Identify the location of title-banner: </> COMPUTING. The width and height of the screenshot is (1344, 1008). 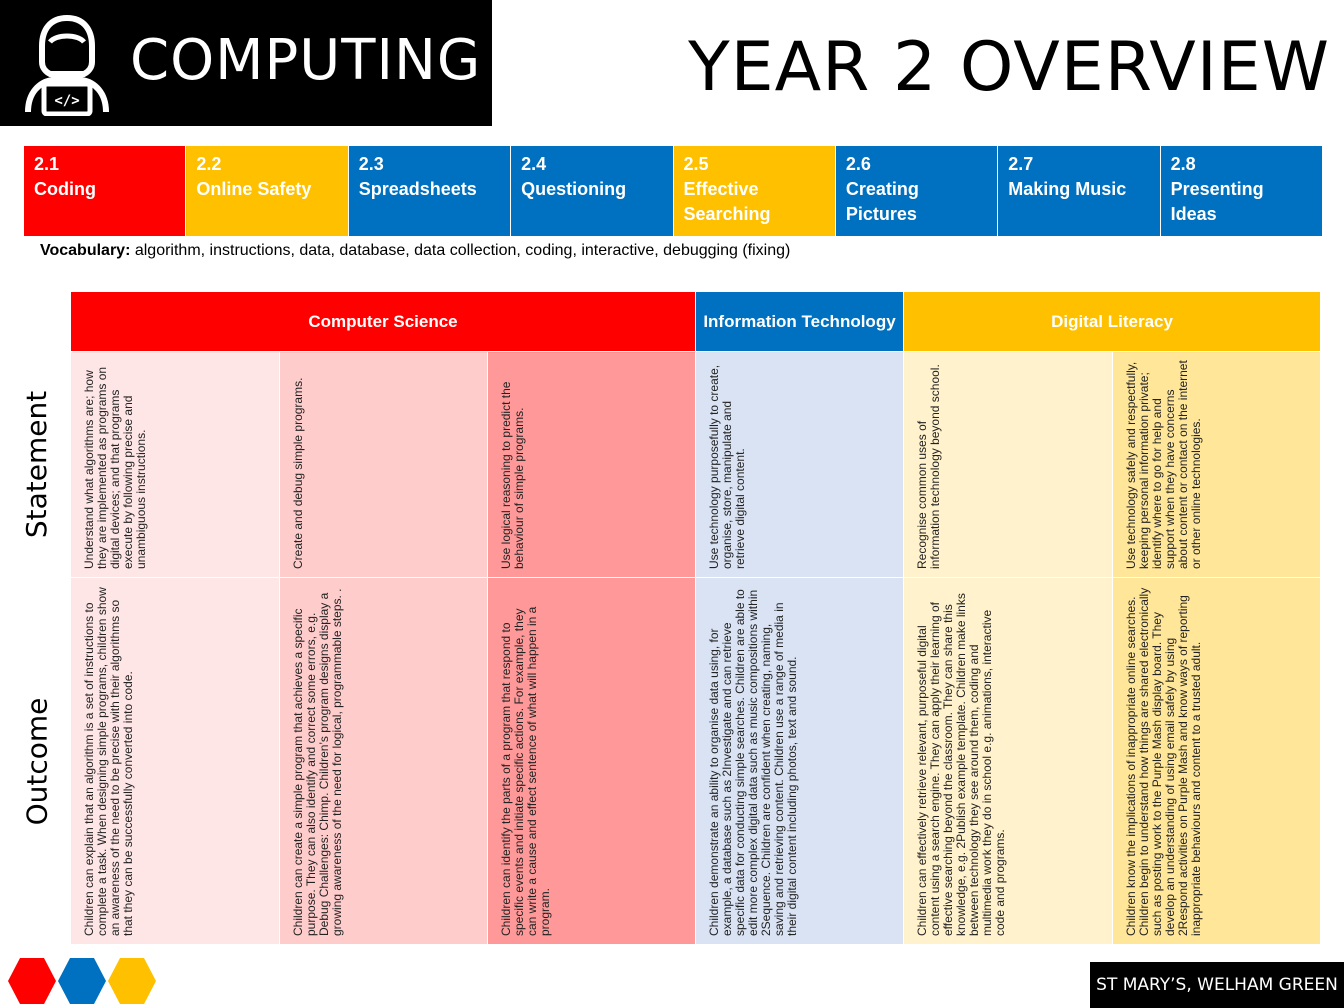
(246, 63).